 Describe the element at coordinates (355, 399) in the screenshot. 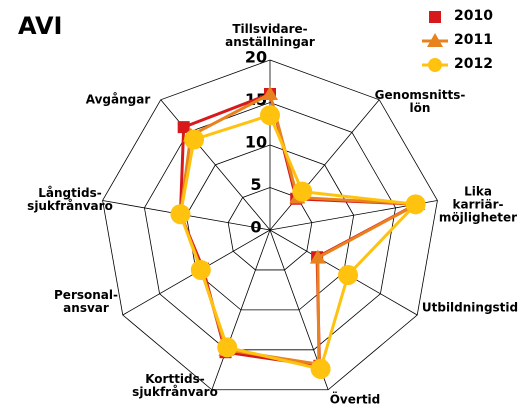

I see `axis-label: Övertid` at that location.